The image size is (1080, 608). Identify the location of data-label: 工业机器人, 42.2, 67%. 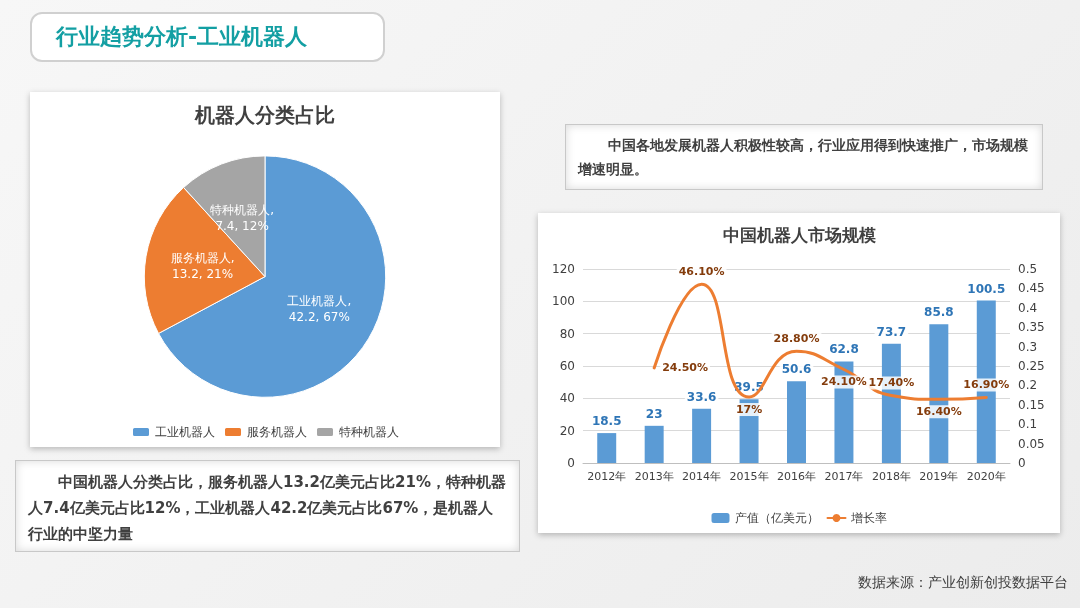
(319, 309).